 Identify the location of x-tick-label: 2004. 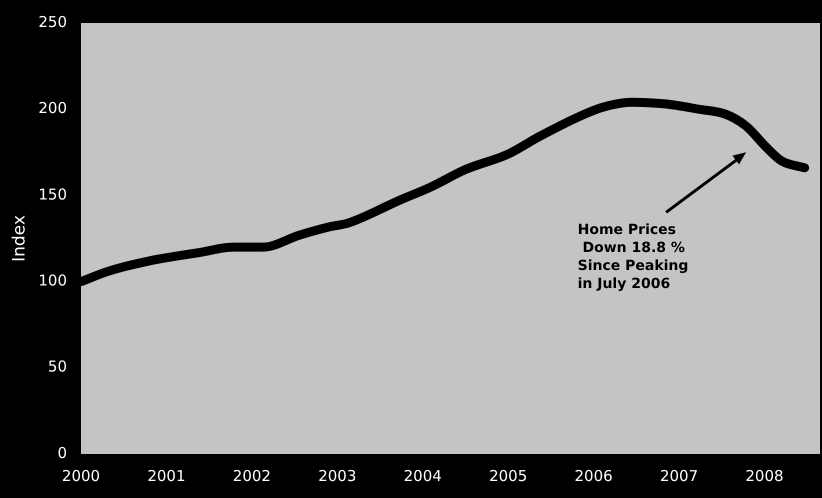
(423, 475).